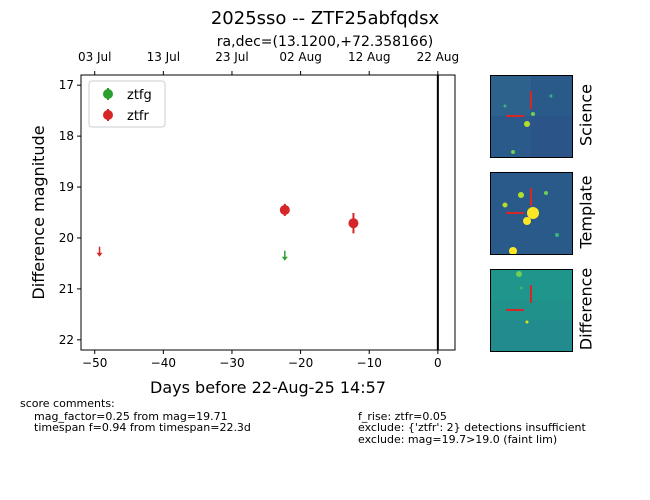 The image size is (650, 500). Describe the element at coordinates (231, 363) in the screenshot. I see `x-tick-label: −30` at that location.